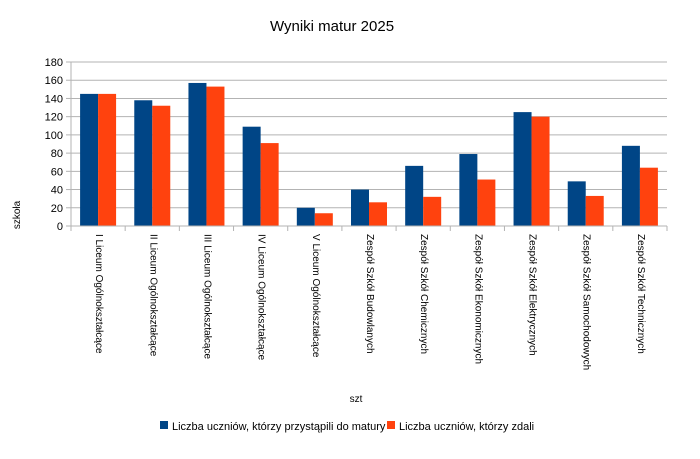  I want to click on x-category-label: Zespół Szkół Ekonomicznych, so click(477, 299).